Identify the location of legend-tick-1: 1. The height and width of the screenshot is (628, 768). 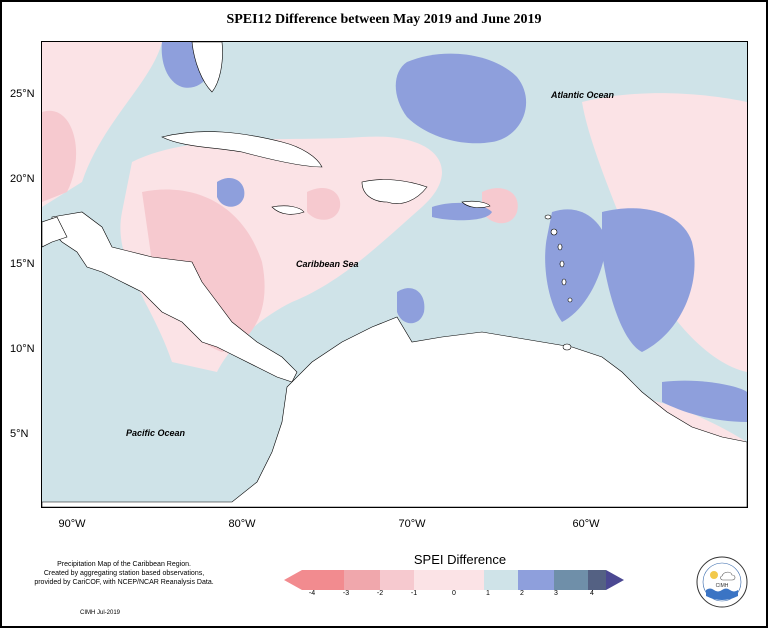
(488, 593).